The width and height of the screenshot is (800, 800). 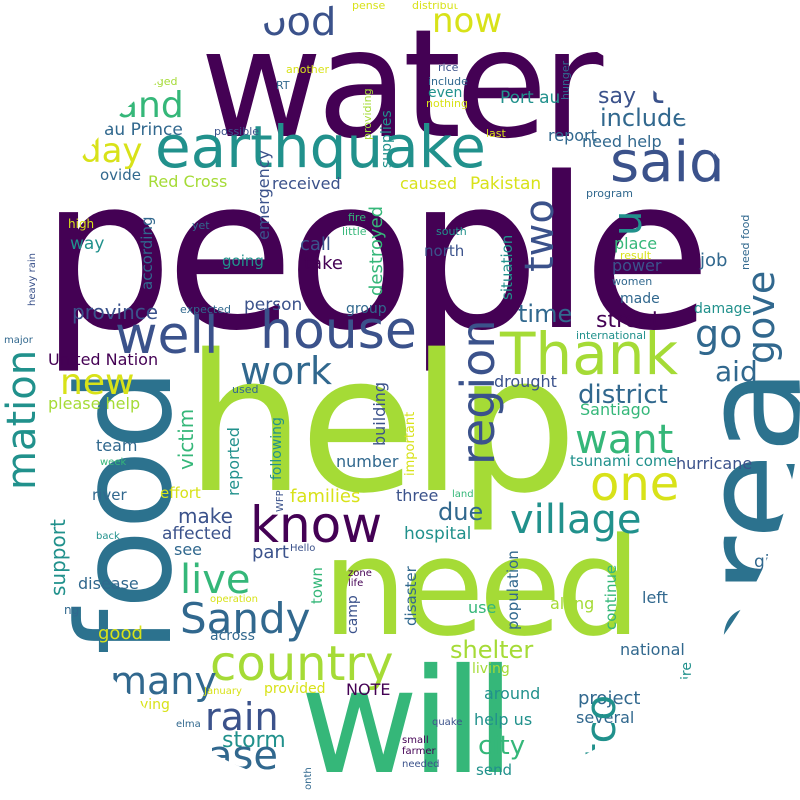 I want to click on word-number: number, so click(x=367, y=461).